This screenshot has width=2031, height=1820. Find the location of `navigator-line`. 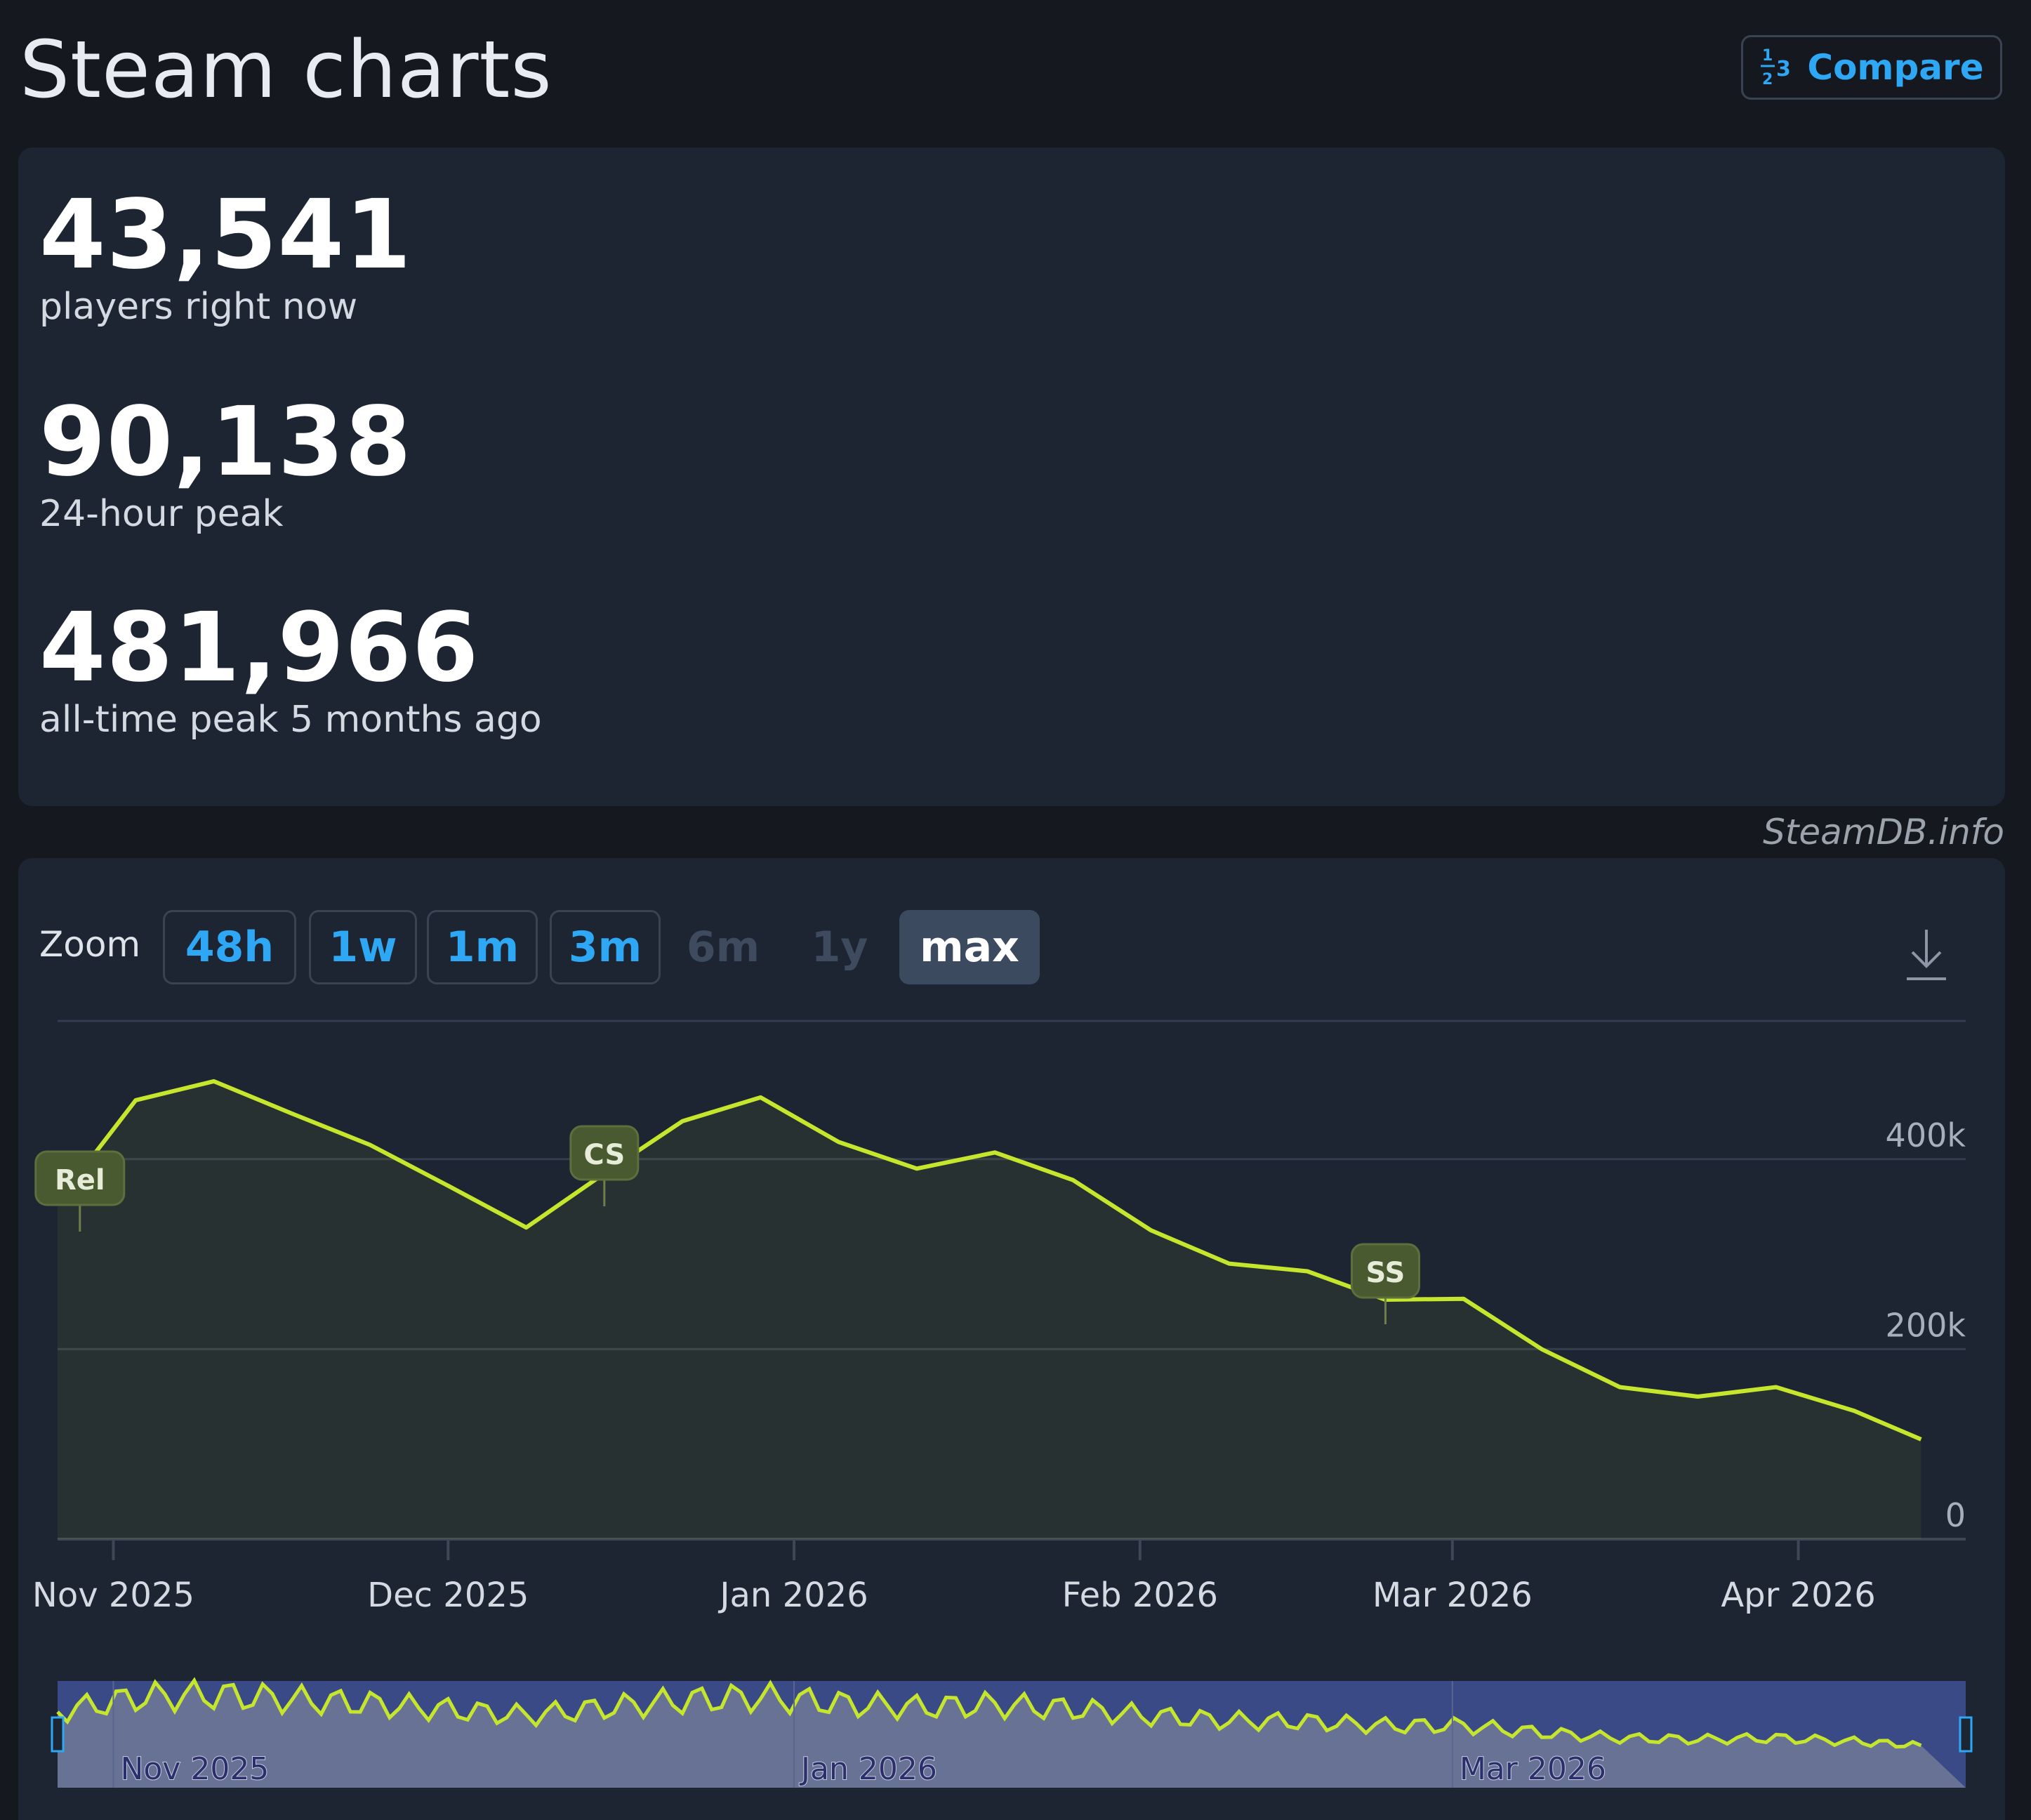

navigator-line is located at coordinates (989, 1713).